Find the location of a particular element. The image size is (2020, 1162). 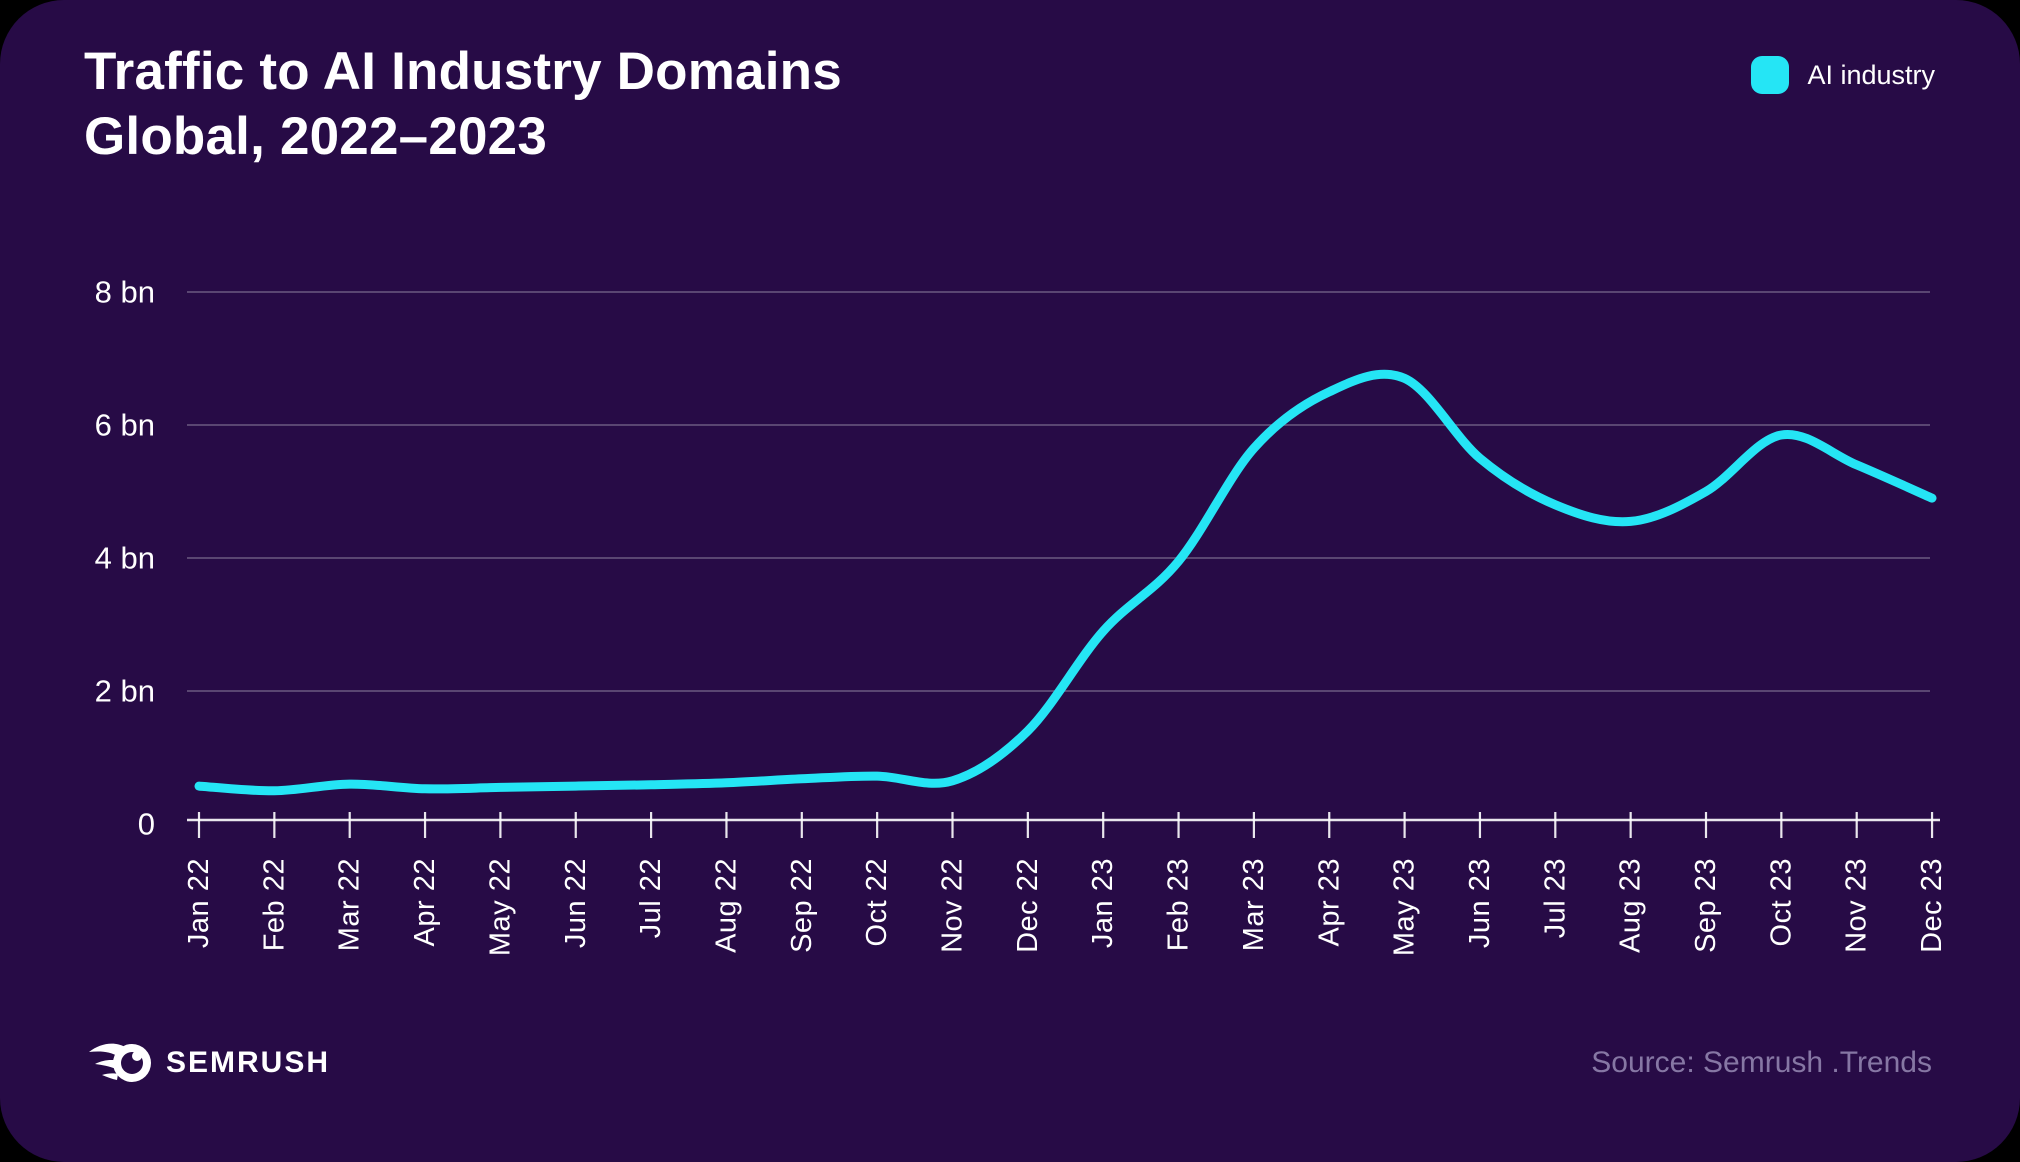

x-axis-label: Aug 23 is located at coordinates (1631, 905).